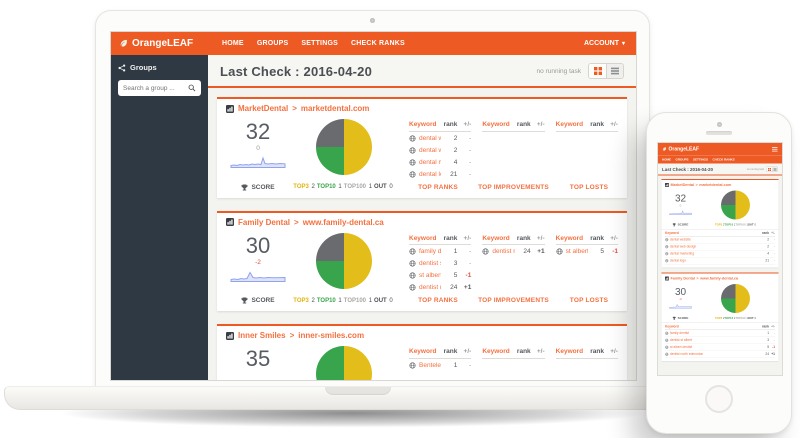 The width and height of the screenshot is (800, 438). I want to click on keyword-link: dentist north edmonton, so click(713, 354).